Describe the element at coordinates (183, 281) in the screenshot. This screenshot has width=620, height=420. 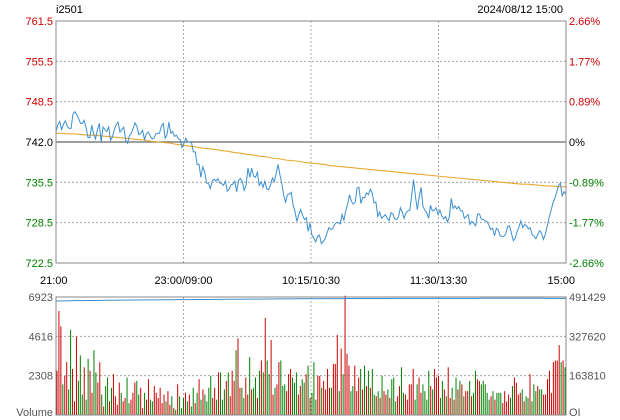
I see `time-tick-label: 23:00/09:00` at that location.